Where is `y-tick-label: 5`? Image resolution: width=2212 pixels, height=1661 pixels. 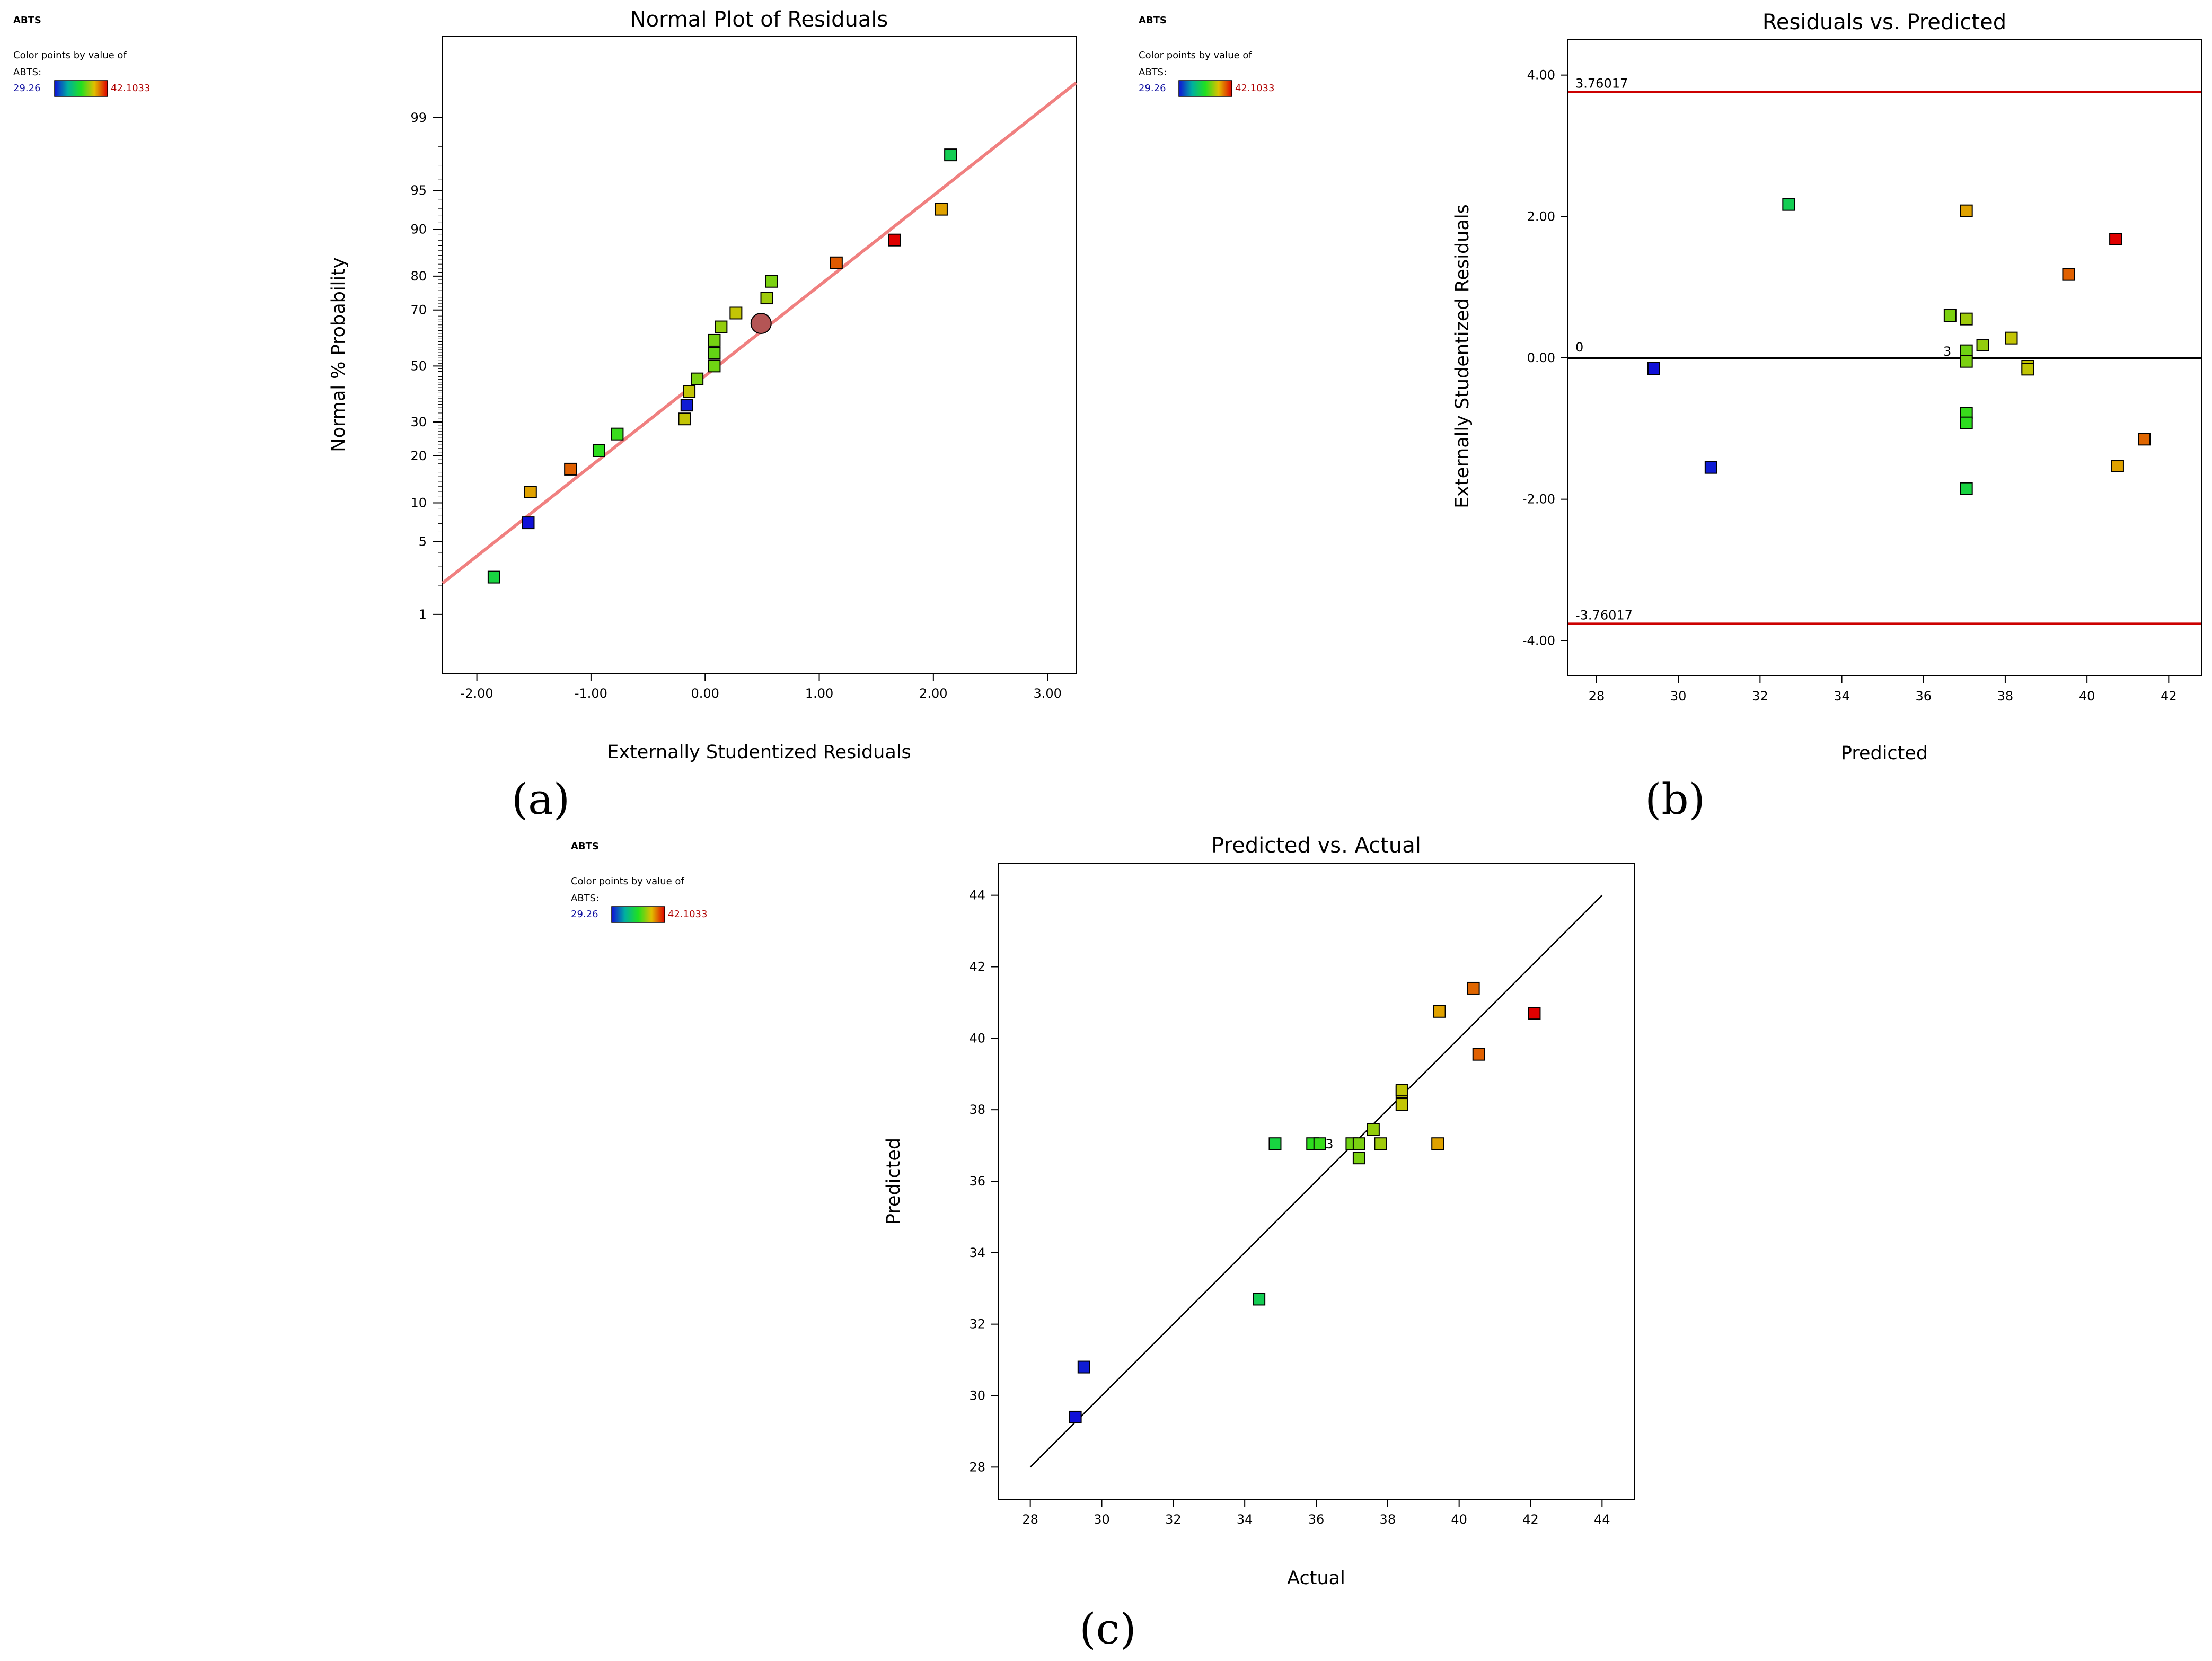
y-tick-label: 5 is located at coordinates (423, 541).